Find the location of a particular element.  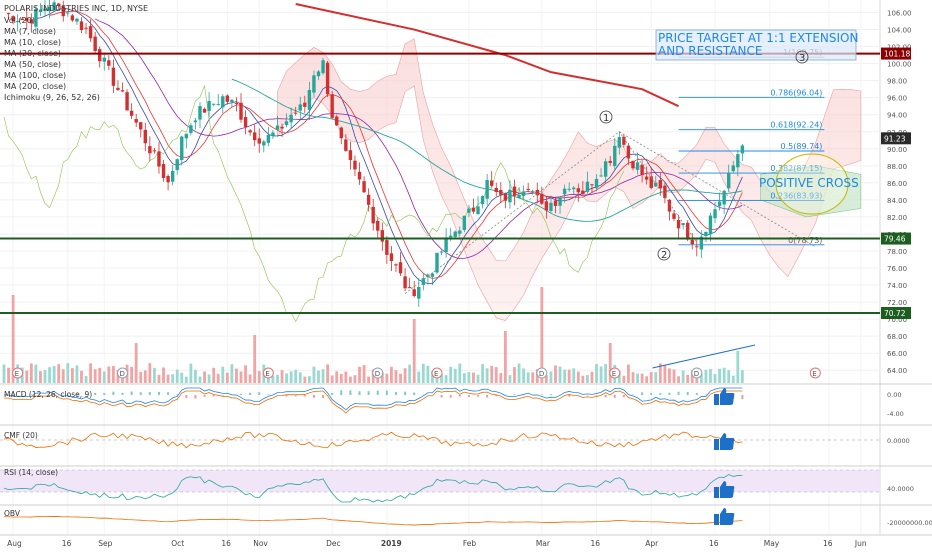

legend-ma20: MA (20, close) is located at coordinates (32, 53).